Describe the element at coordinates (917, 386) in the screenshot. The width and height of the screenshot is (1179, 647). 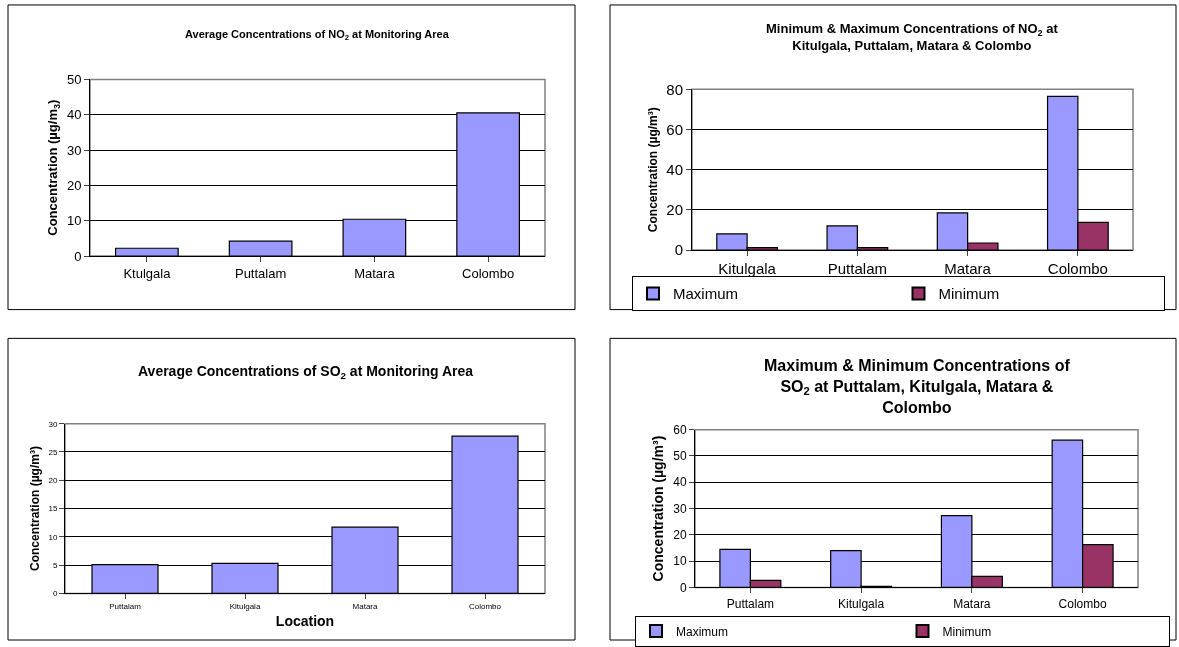
I see `chart-title: Maximum & Minimum Concentrations of SO$_{2}$ at Puttalam, Kitulgala, Matara & Colombo` at that location.